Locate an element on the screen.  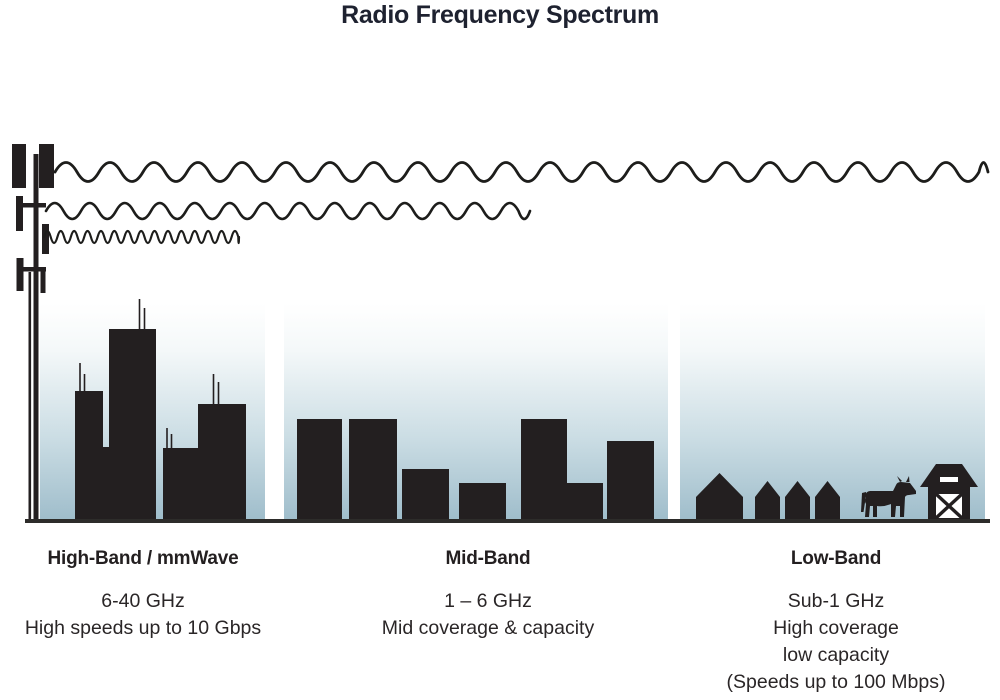
high-band-description: High speeds up to 10 Gbps is located at coordinates (143, 628).